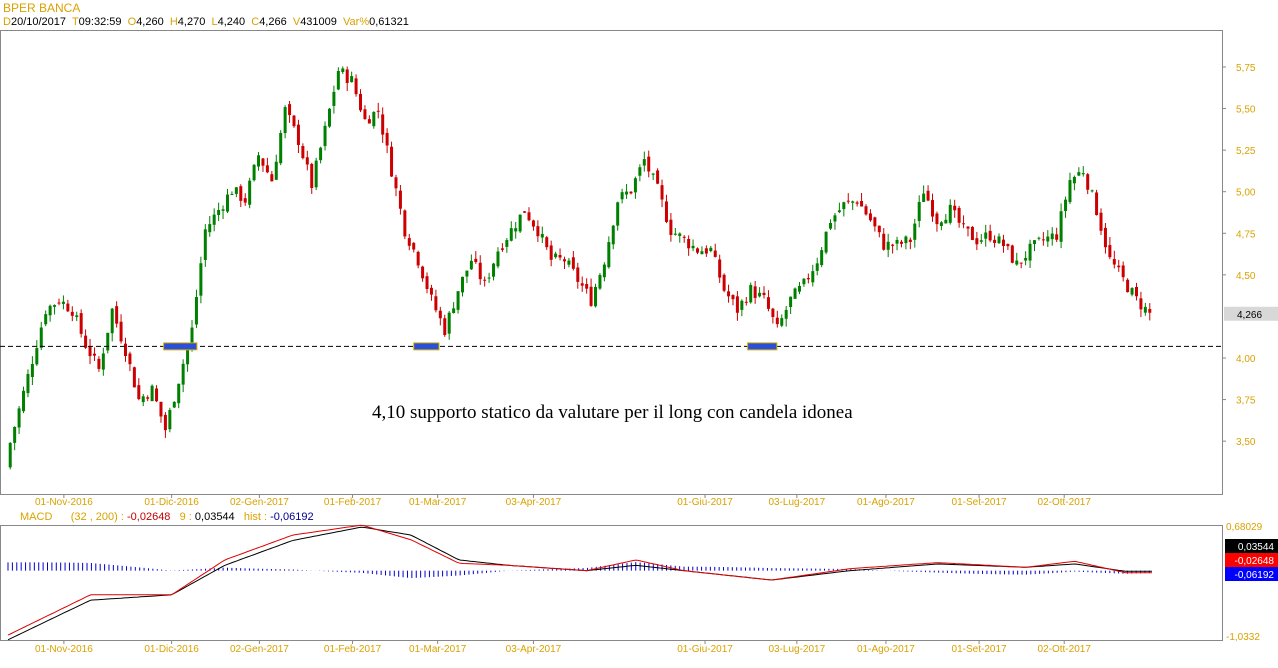  I want to click on macd-value: -0,02648, so click(149, 517).